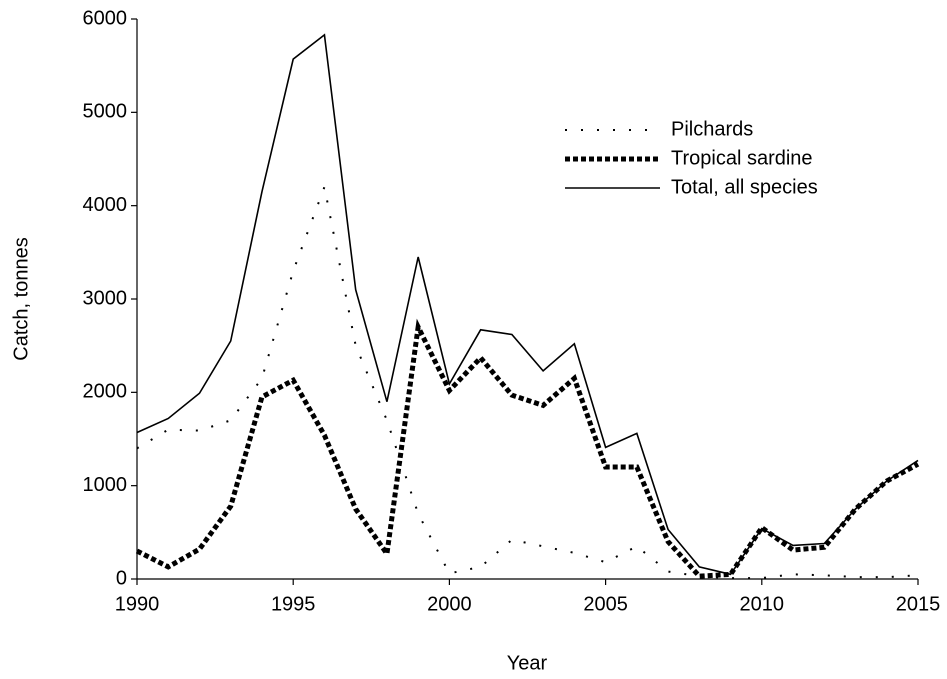  I want to click on x-tick-label: 2010, so click(762, 604).